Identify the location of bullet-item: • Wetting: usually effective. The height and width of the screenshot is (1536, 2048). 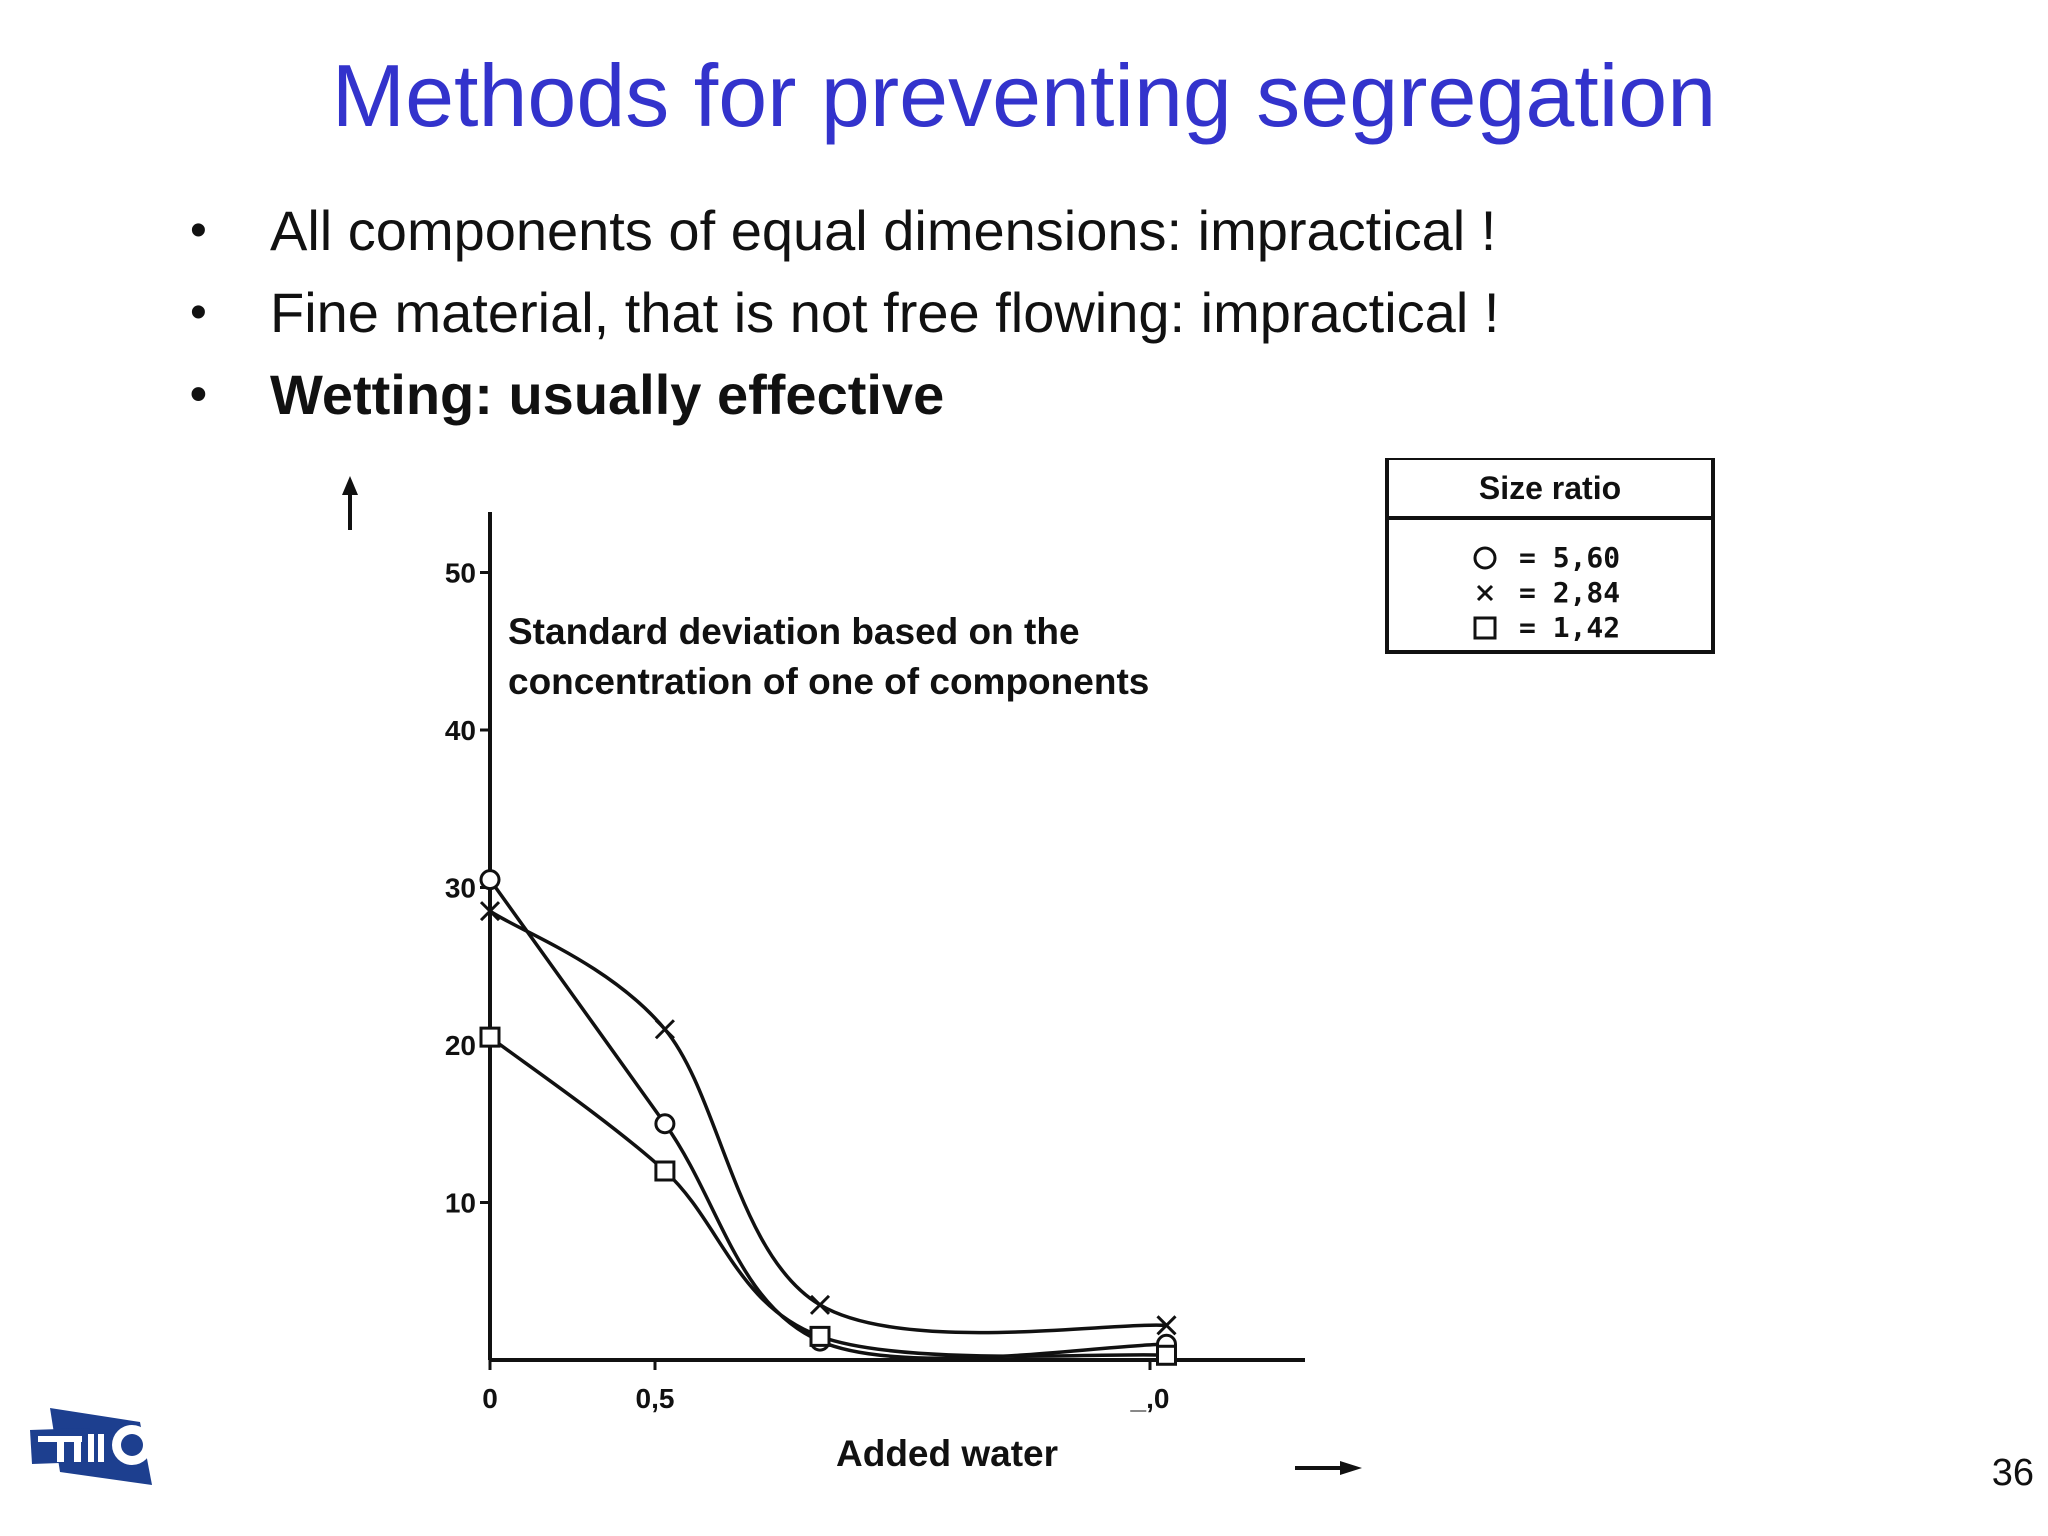
(844, 395).